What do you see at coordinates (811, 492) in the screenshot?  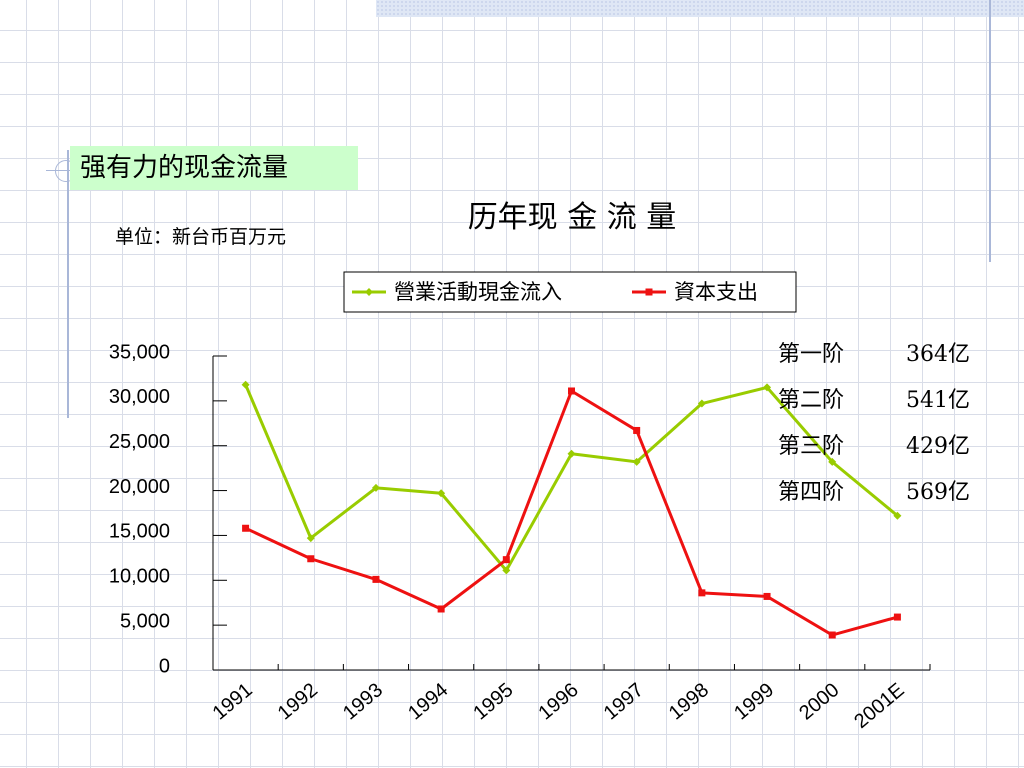 I see `phase-name: 第四阶` at bounding box center [811, 492].